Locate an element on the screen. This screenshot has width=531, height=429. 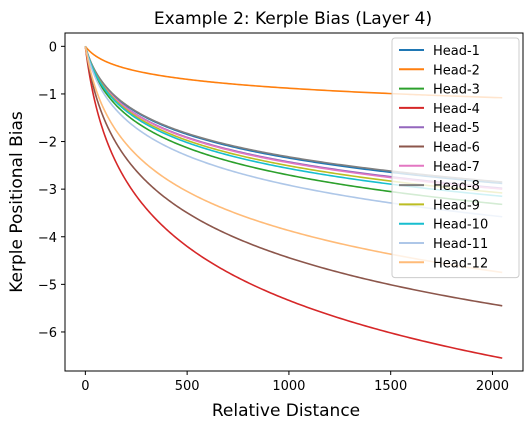
y-tick-label: −6 is located at coordinates (47, 333).